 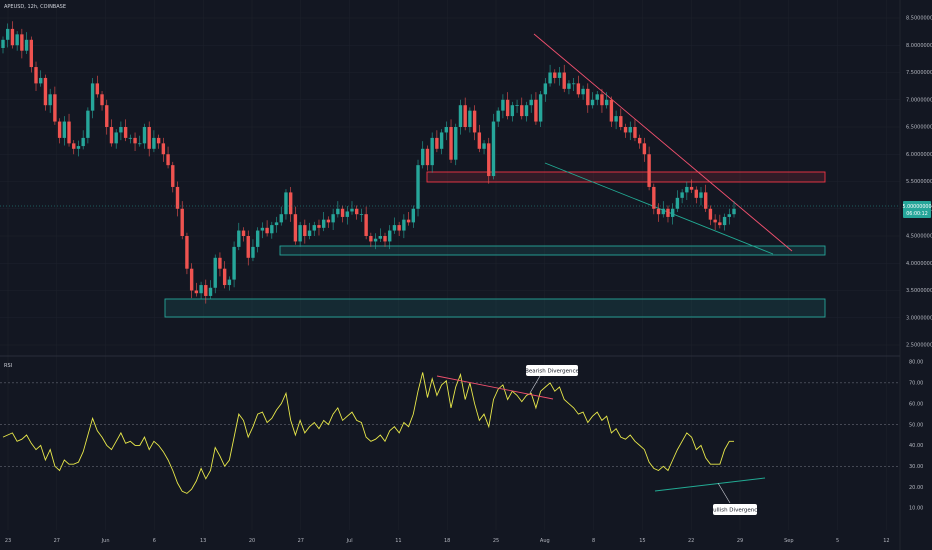 I want to click on support-zone-lower, so click(x=495, y=308).